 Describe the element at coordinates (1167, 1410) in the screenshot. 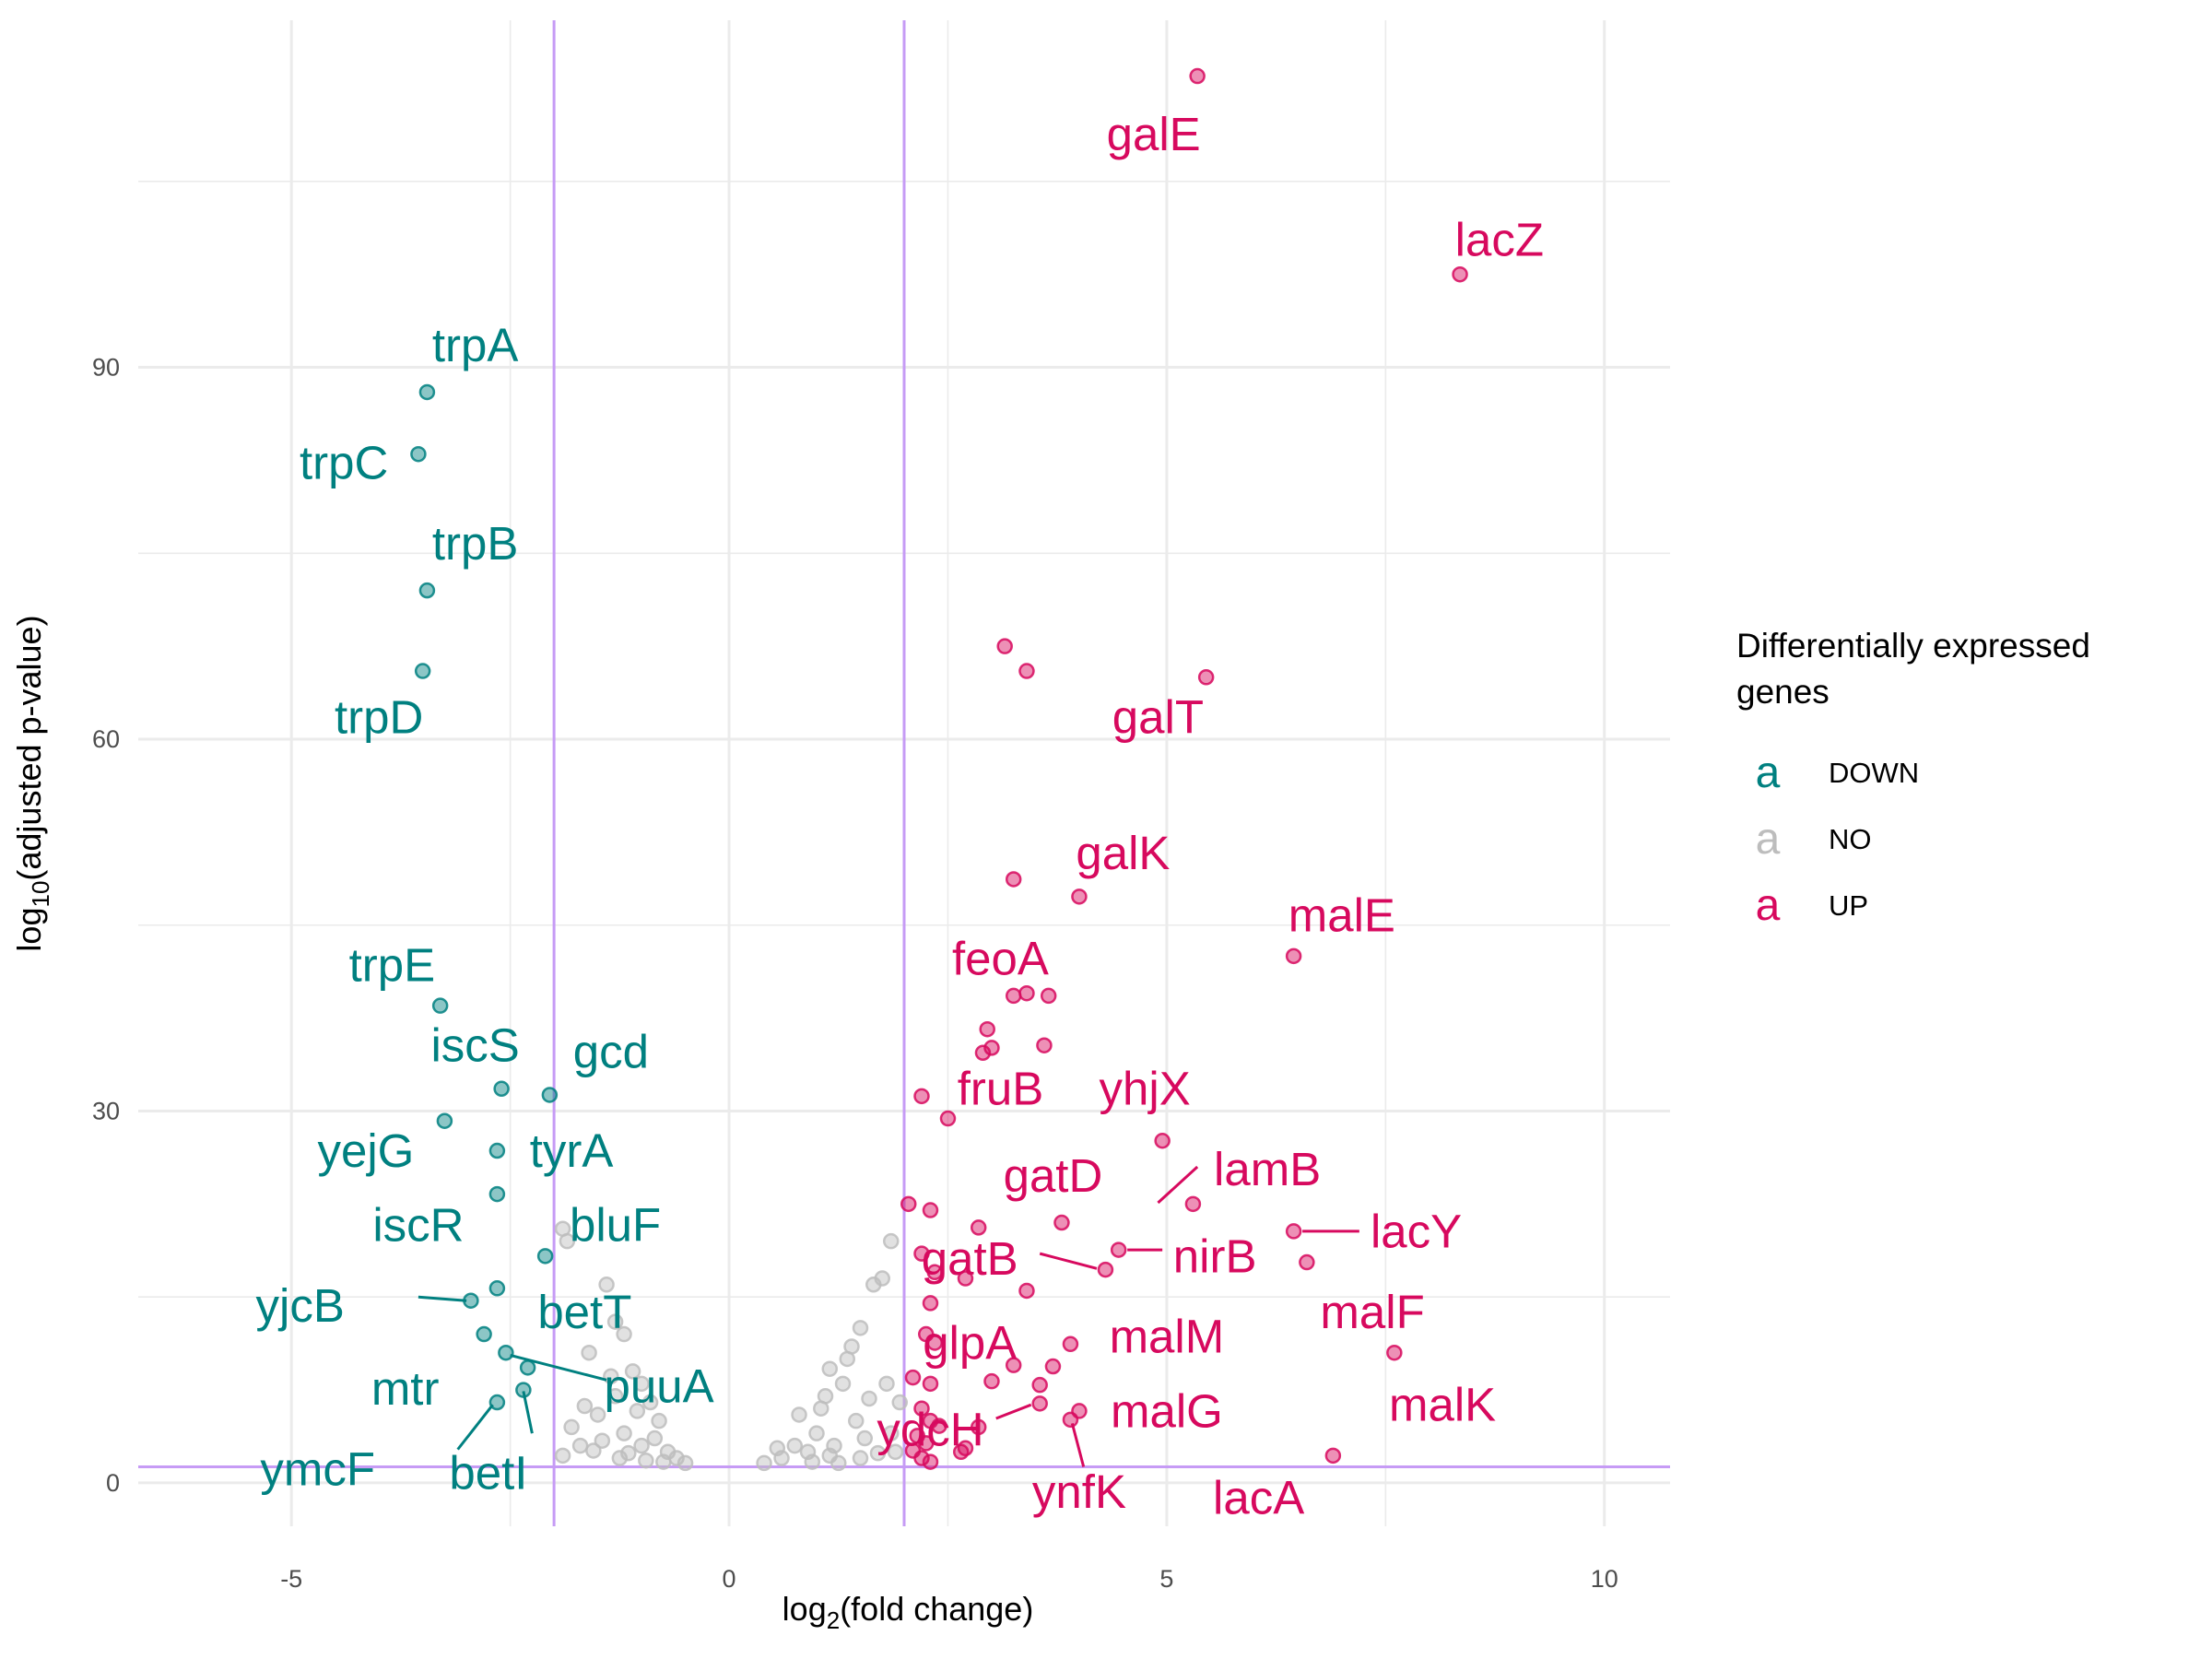

I see `gene-label-malg: malG` at that location.